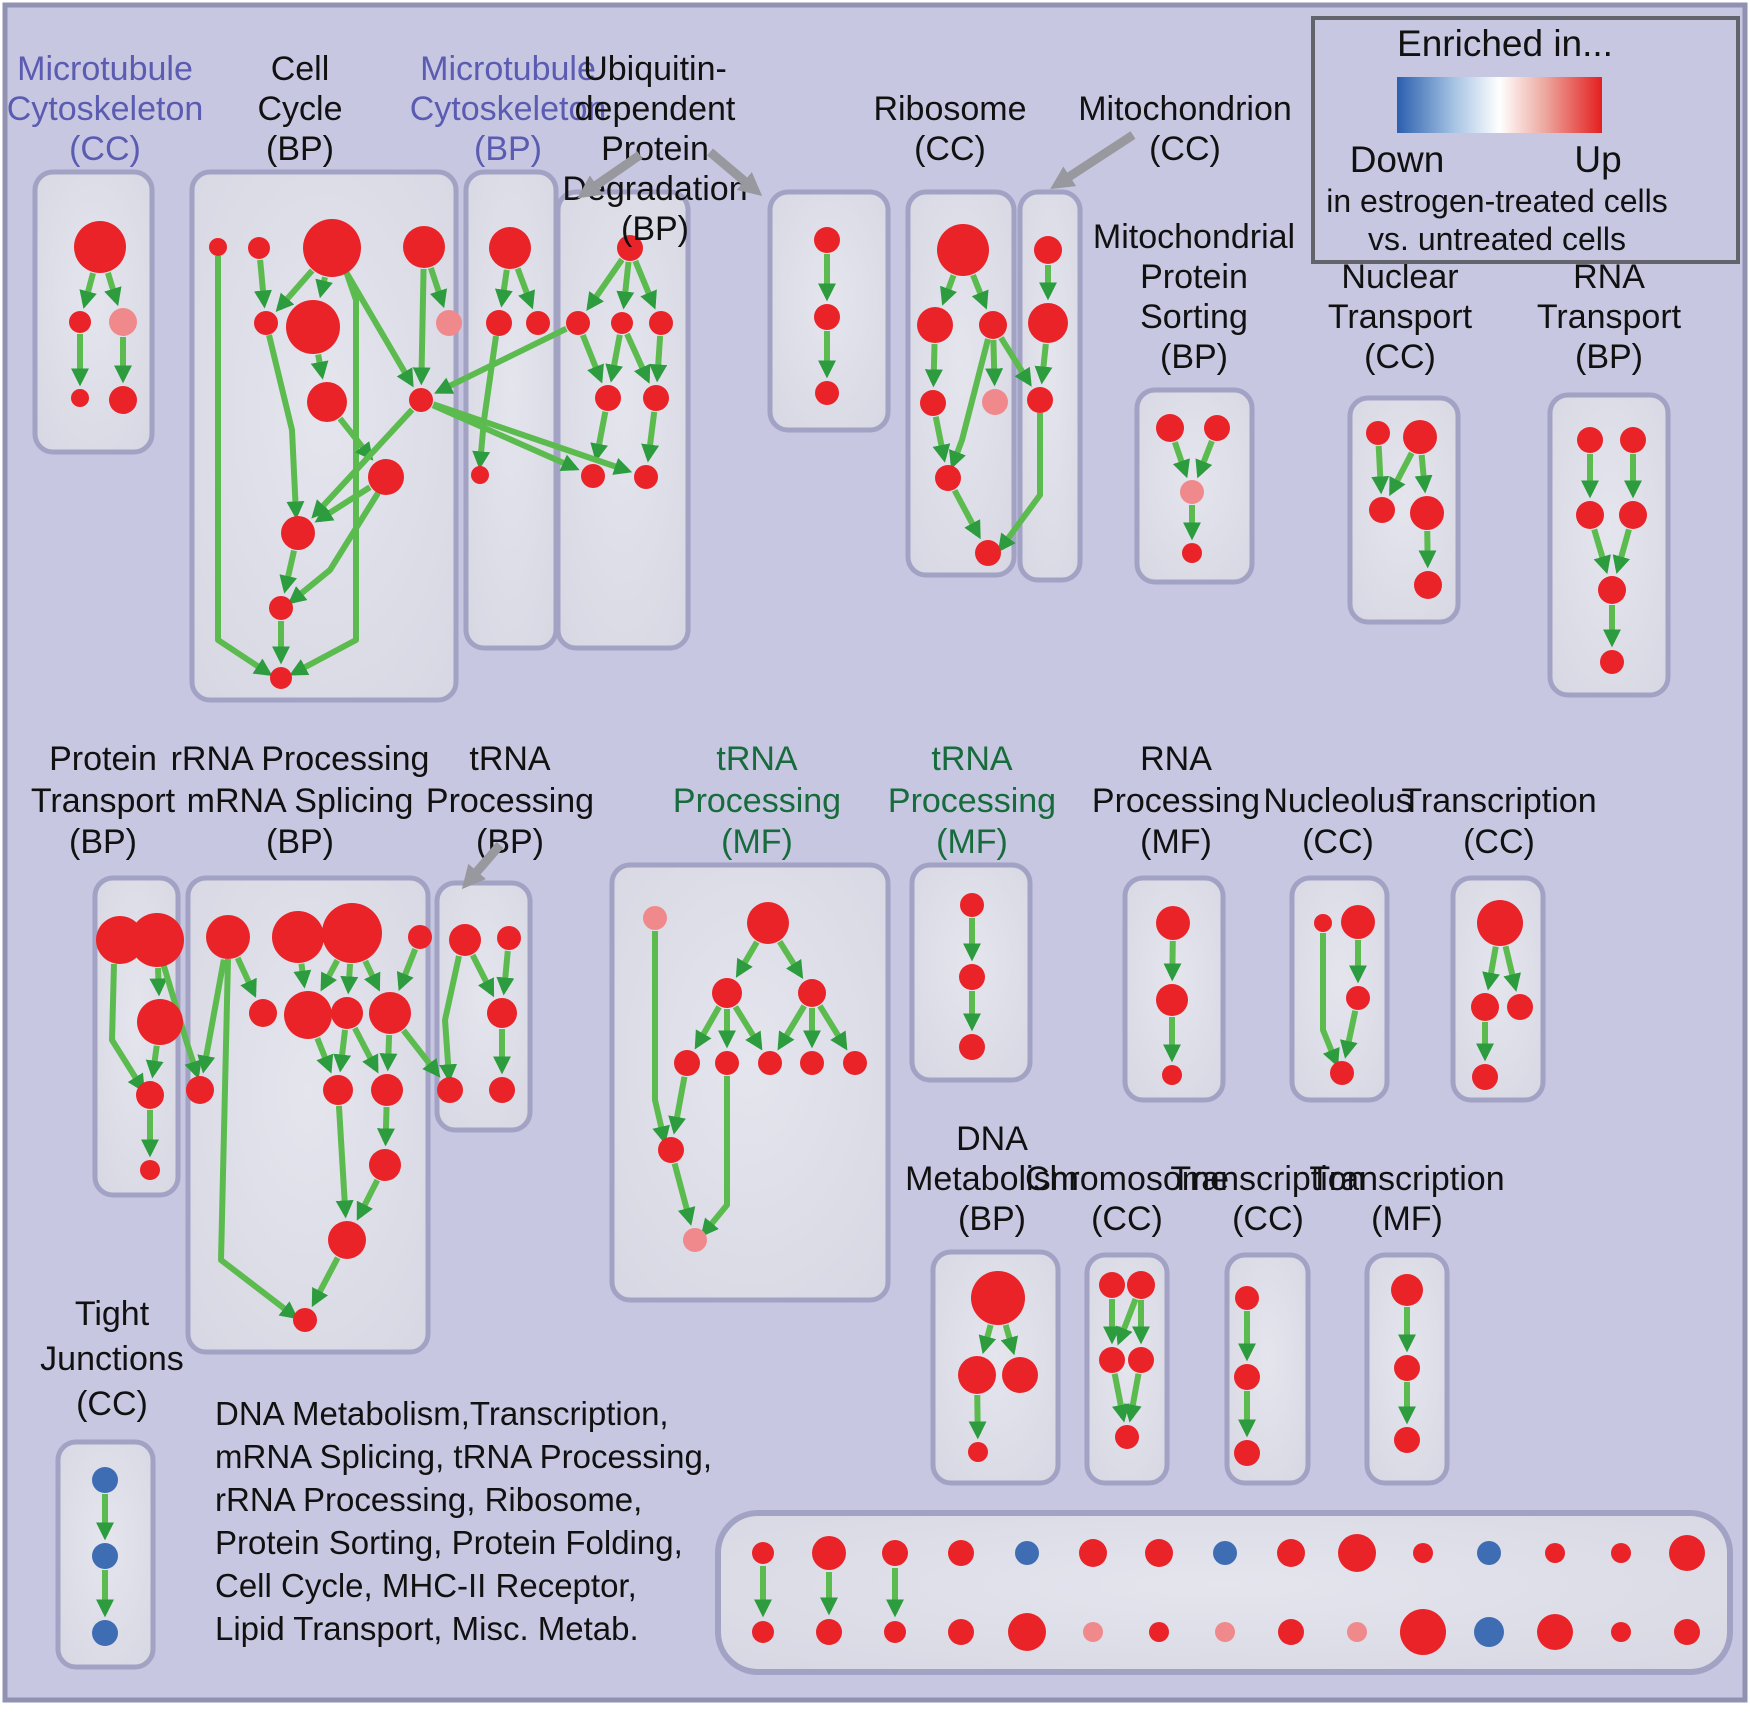 The height and width of the screenshot is (1715, 1750). I want to click on panel-label-chromosome: (CC), so click(1127, 1219).